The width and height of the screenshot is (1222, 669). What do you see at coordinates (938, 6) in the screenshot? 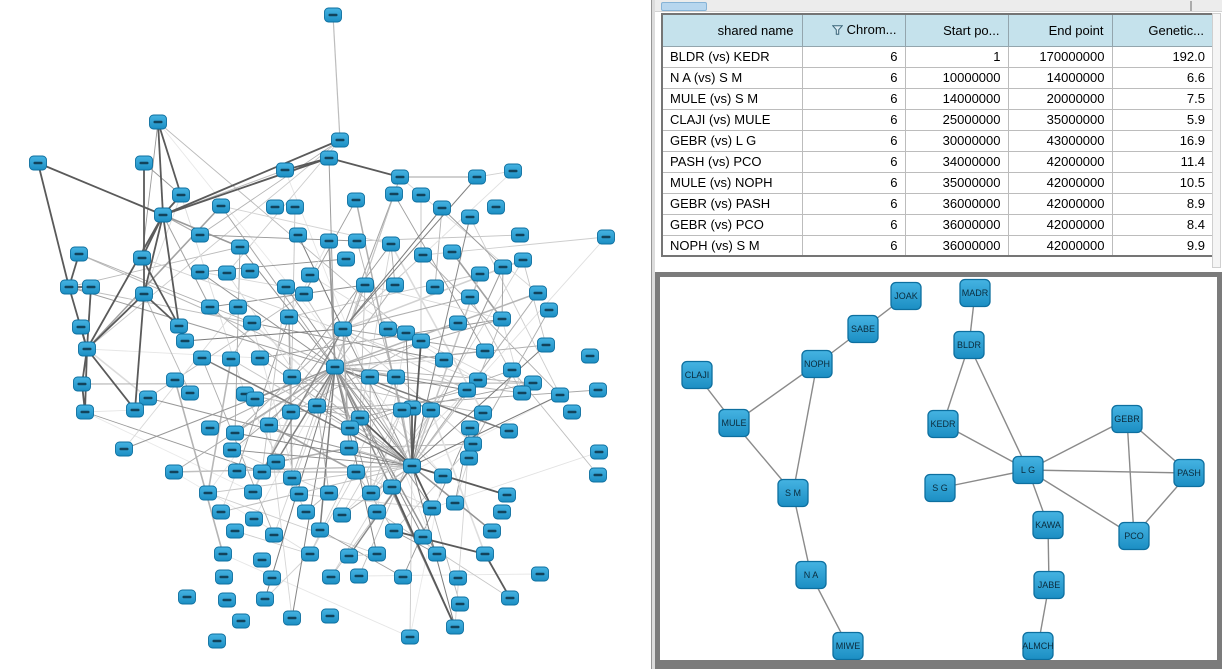
I see `table-horizontal-scrollbar` at bounding box center [938, 6].